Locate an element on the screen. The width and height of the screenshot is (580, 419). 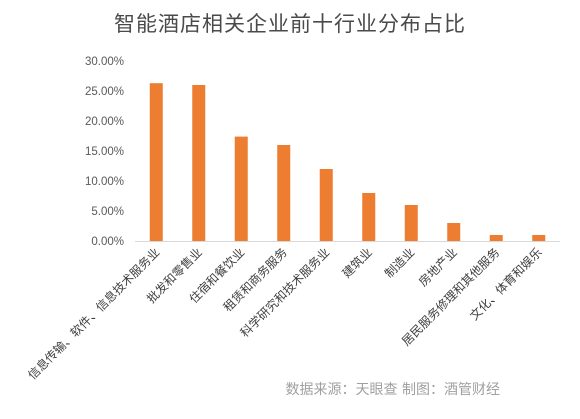
x-tick-label: 文化、体育和娱乐 is located at coordinates (505, 284).